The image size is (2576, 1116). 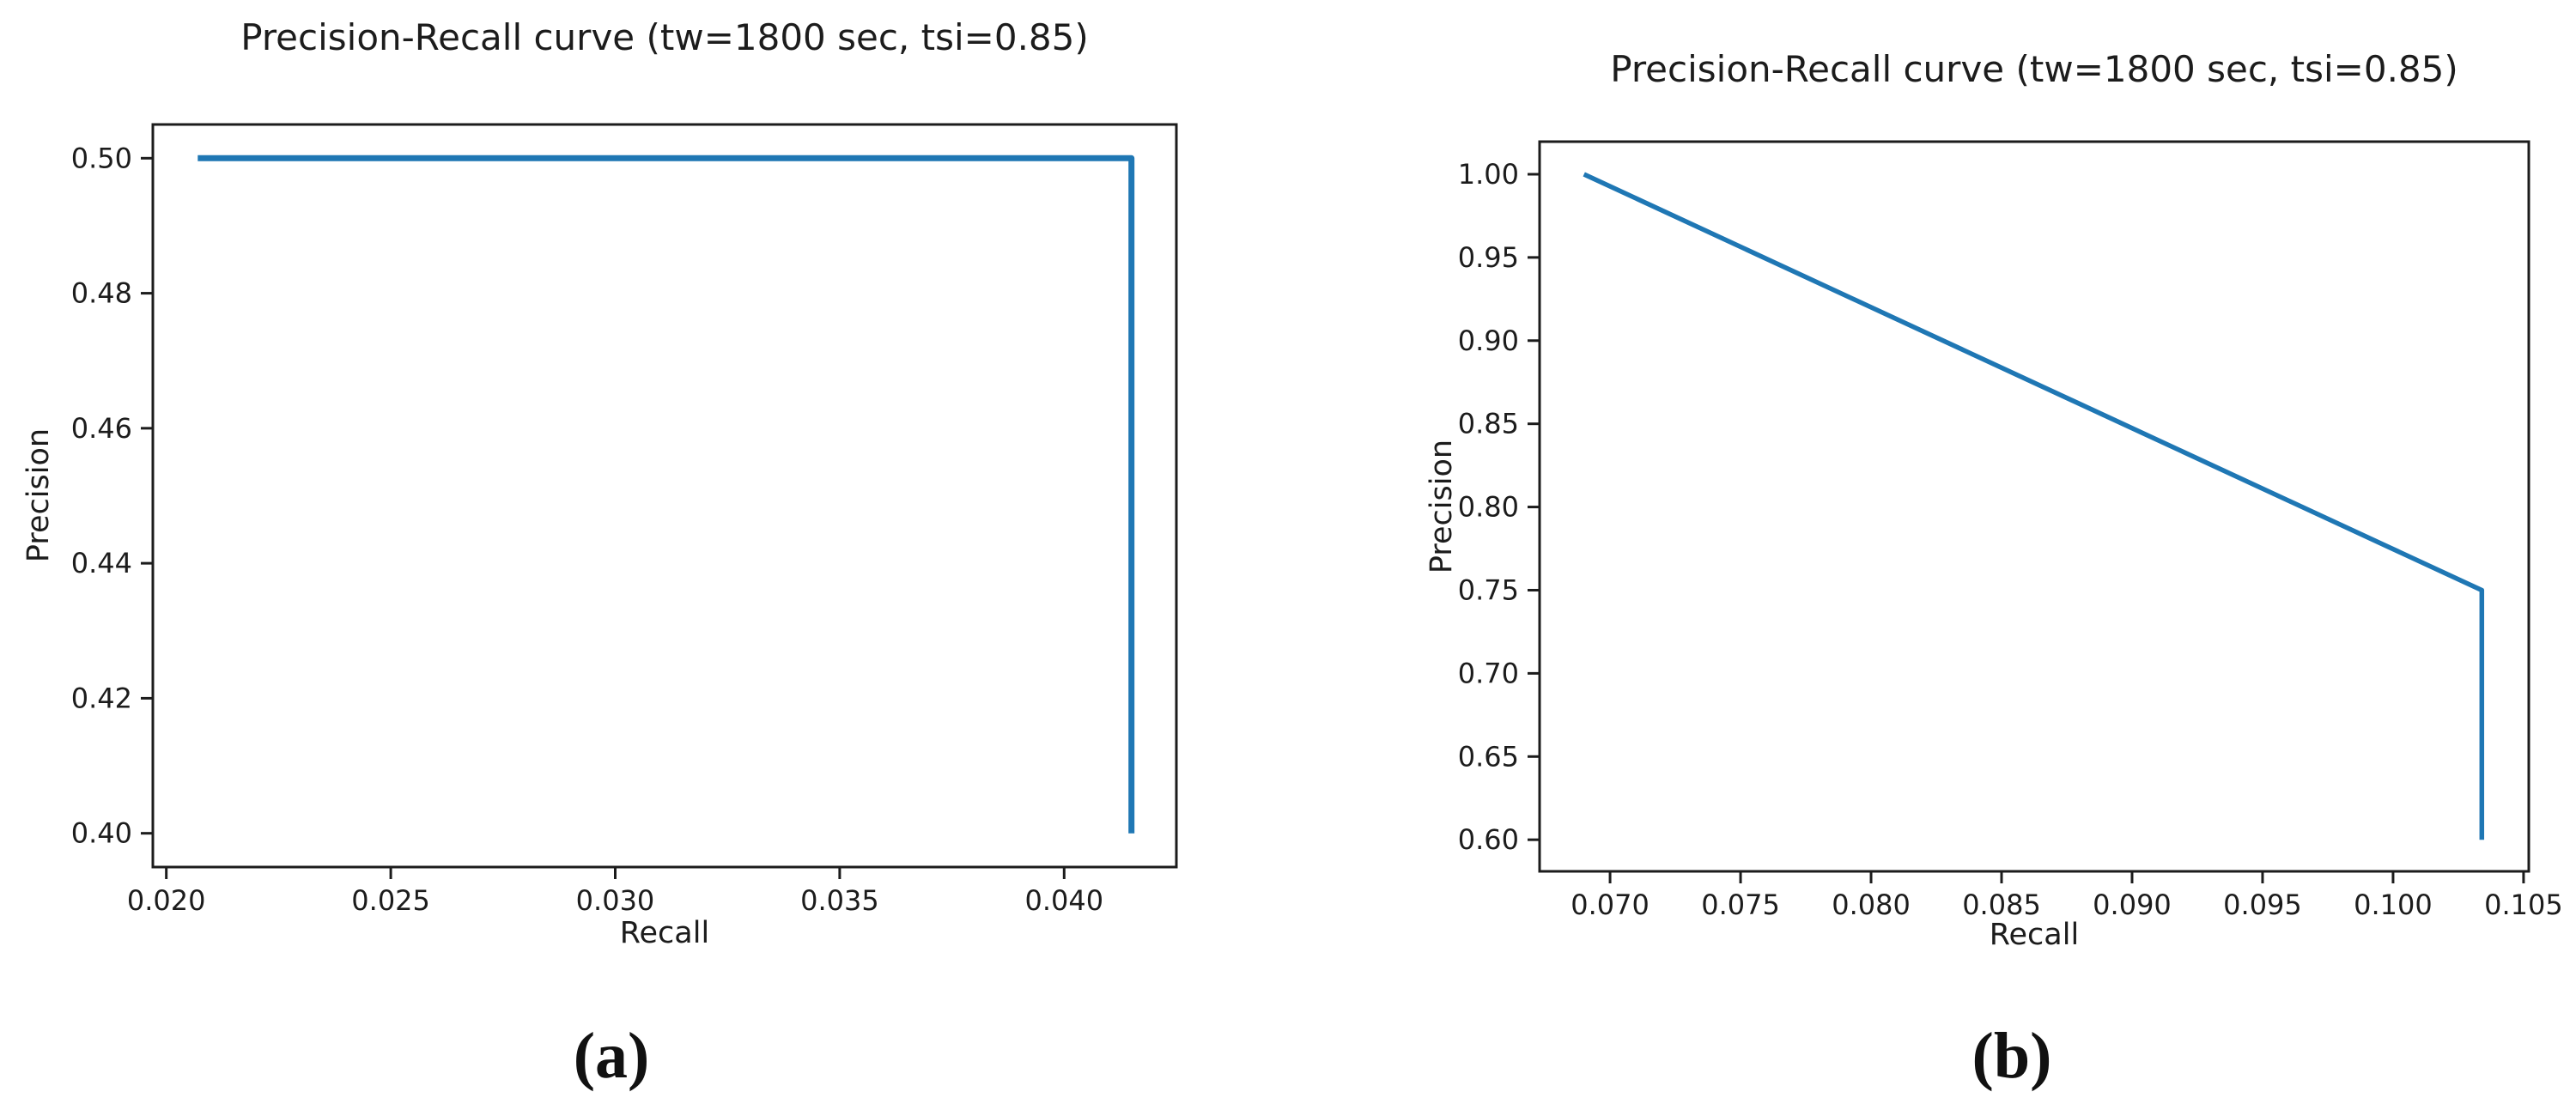 What do you see at coordinates (1488, 507) in the screenshot?
I see `y-tick-label: 0.80` at bounding box center [1488, 507].